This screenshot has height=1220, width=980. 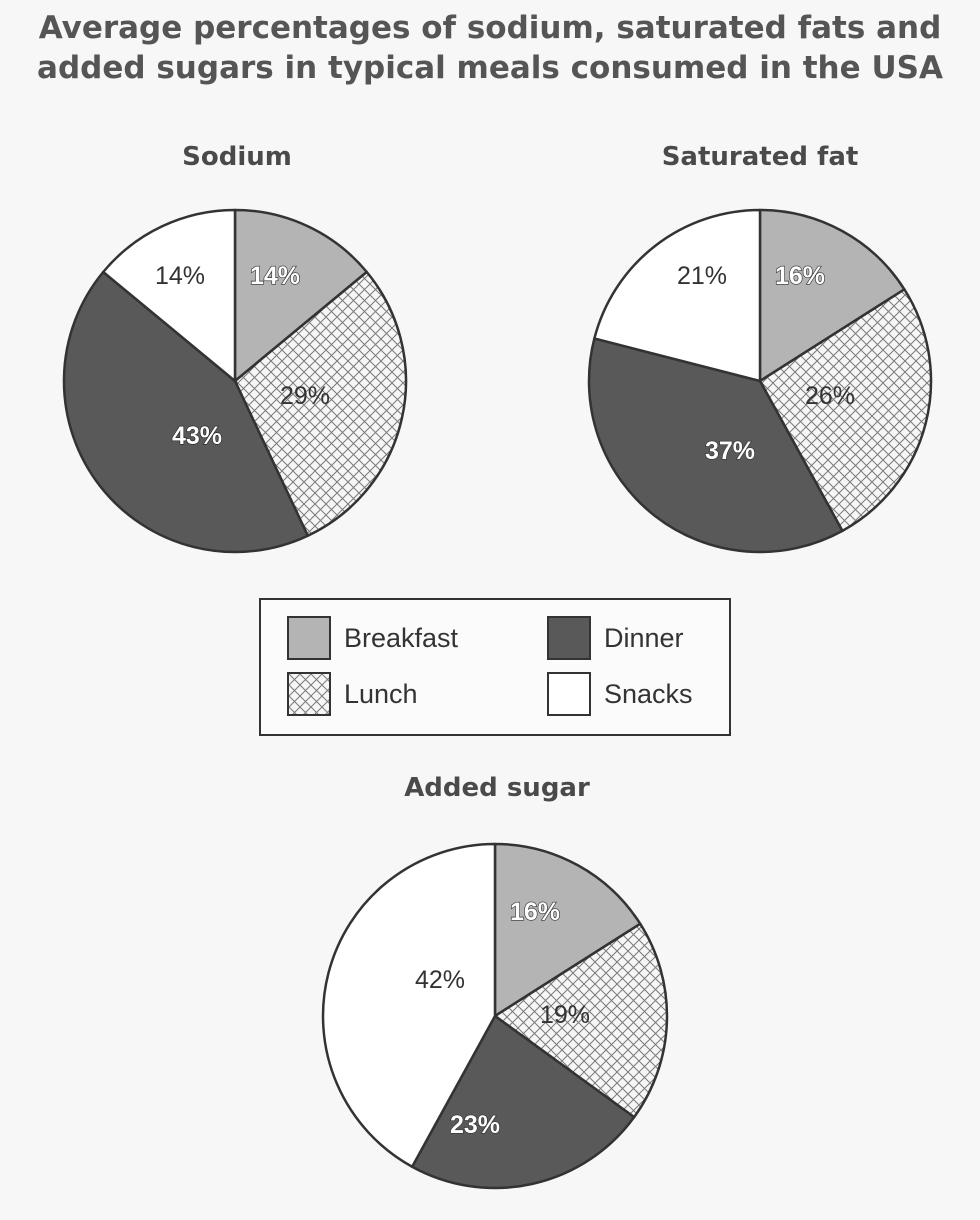 I want to click on lunch-swatch, so click(x=309, y=694).